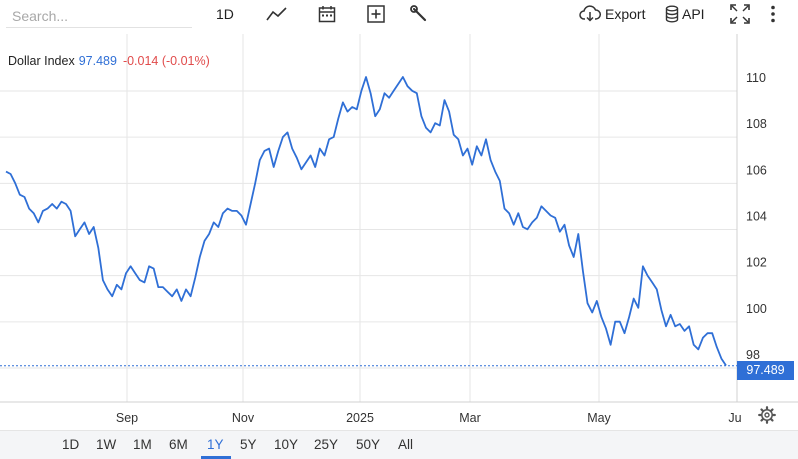 This screenshot has height=459, width=798. What do you see at coordinates (178, 444) in the screenshot?
I see `range-button-6m: 6M` at bounding box center [178, 444].